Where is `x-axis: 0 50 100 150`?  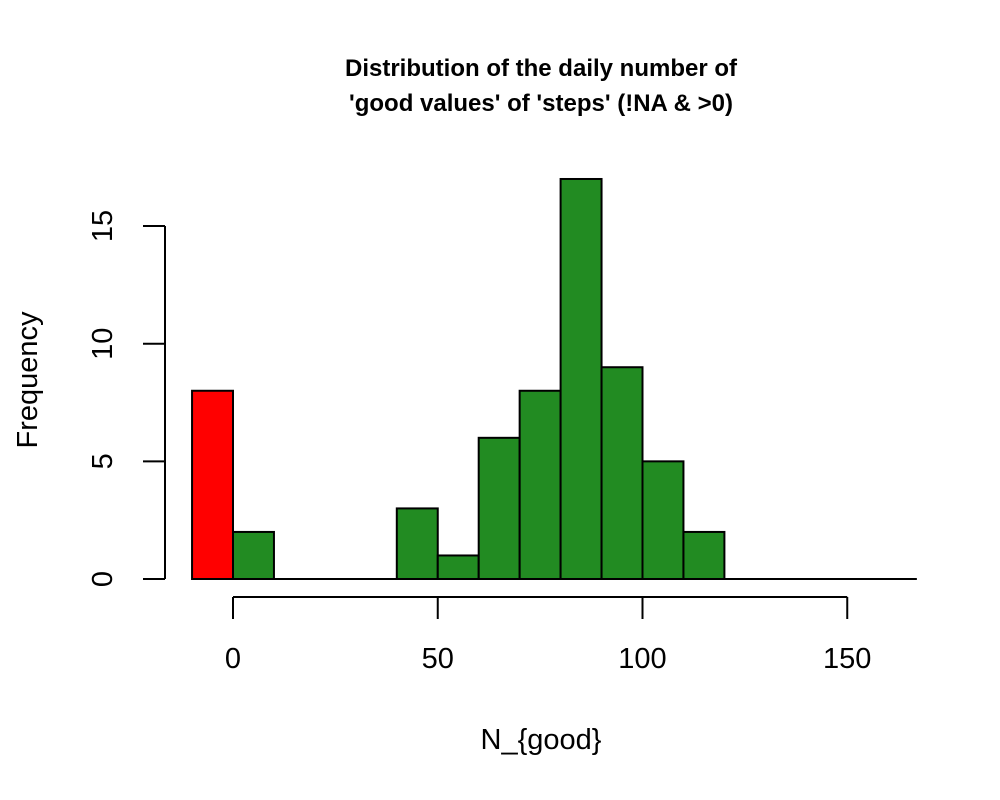 x-axis: 0 50 100 150 is located at coordinates (548, 635).